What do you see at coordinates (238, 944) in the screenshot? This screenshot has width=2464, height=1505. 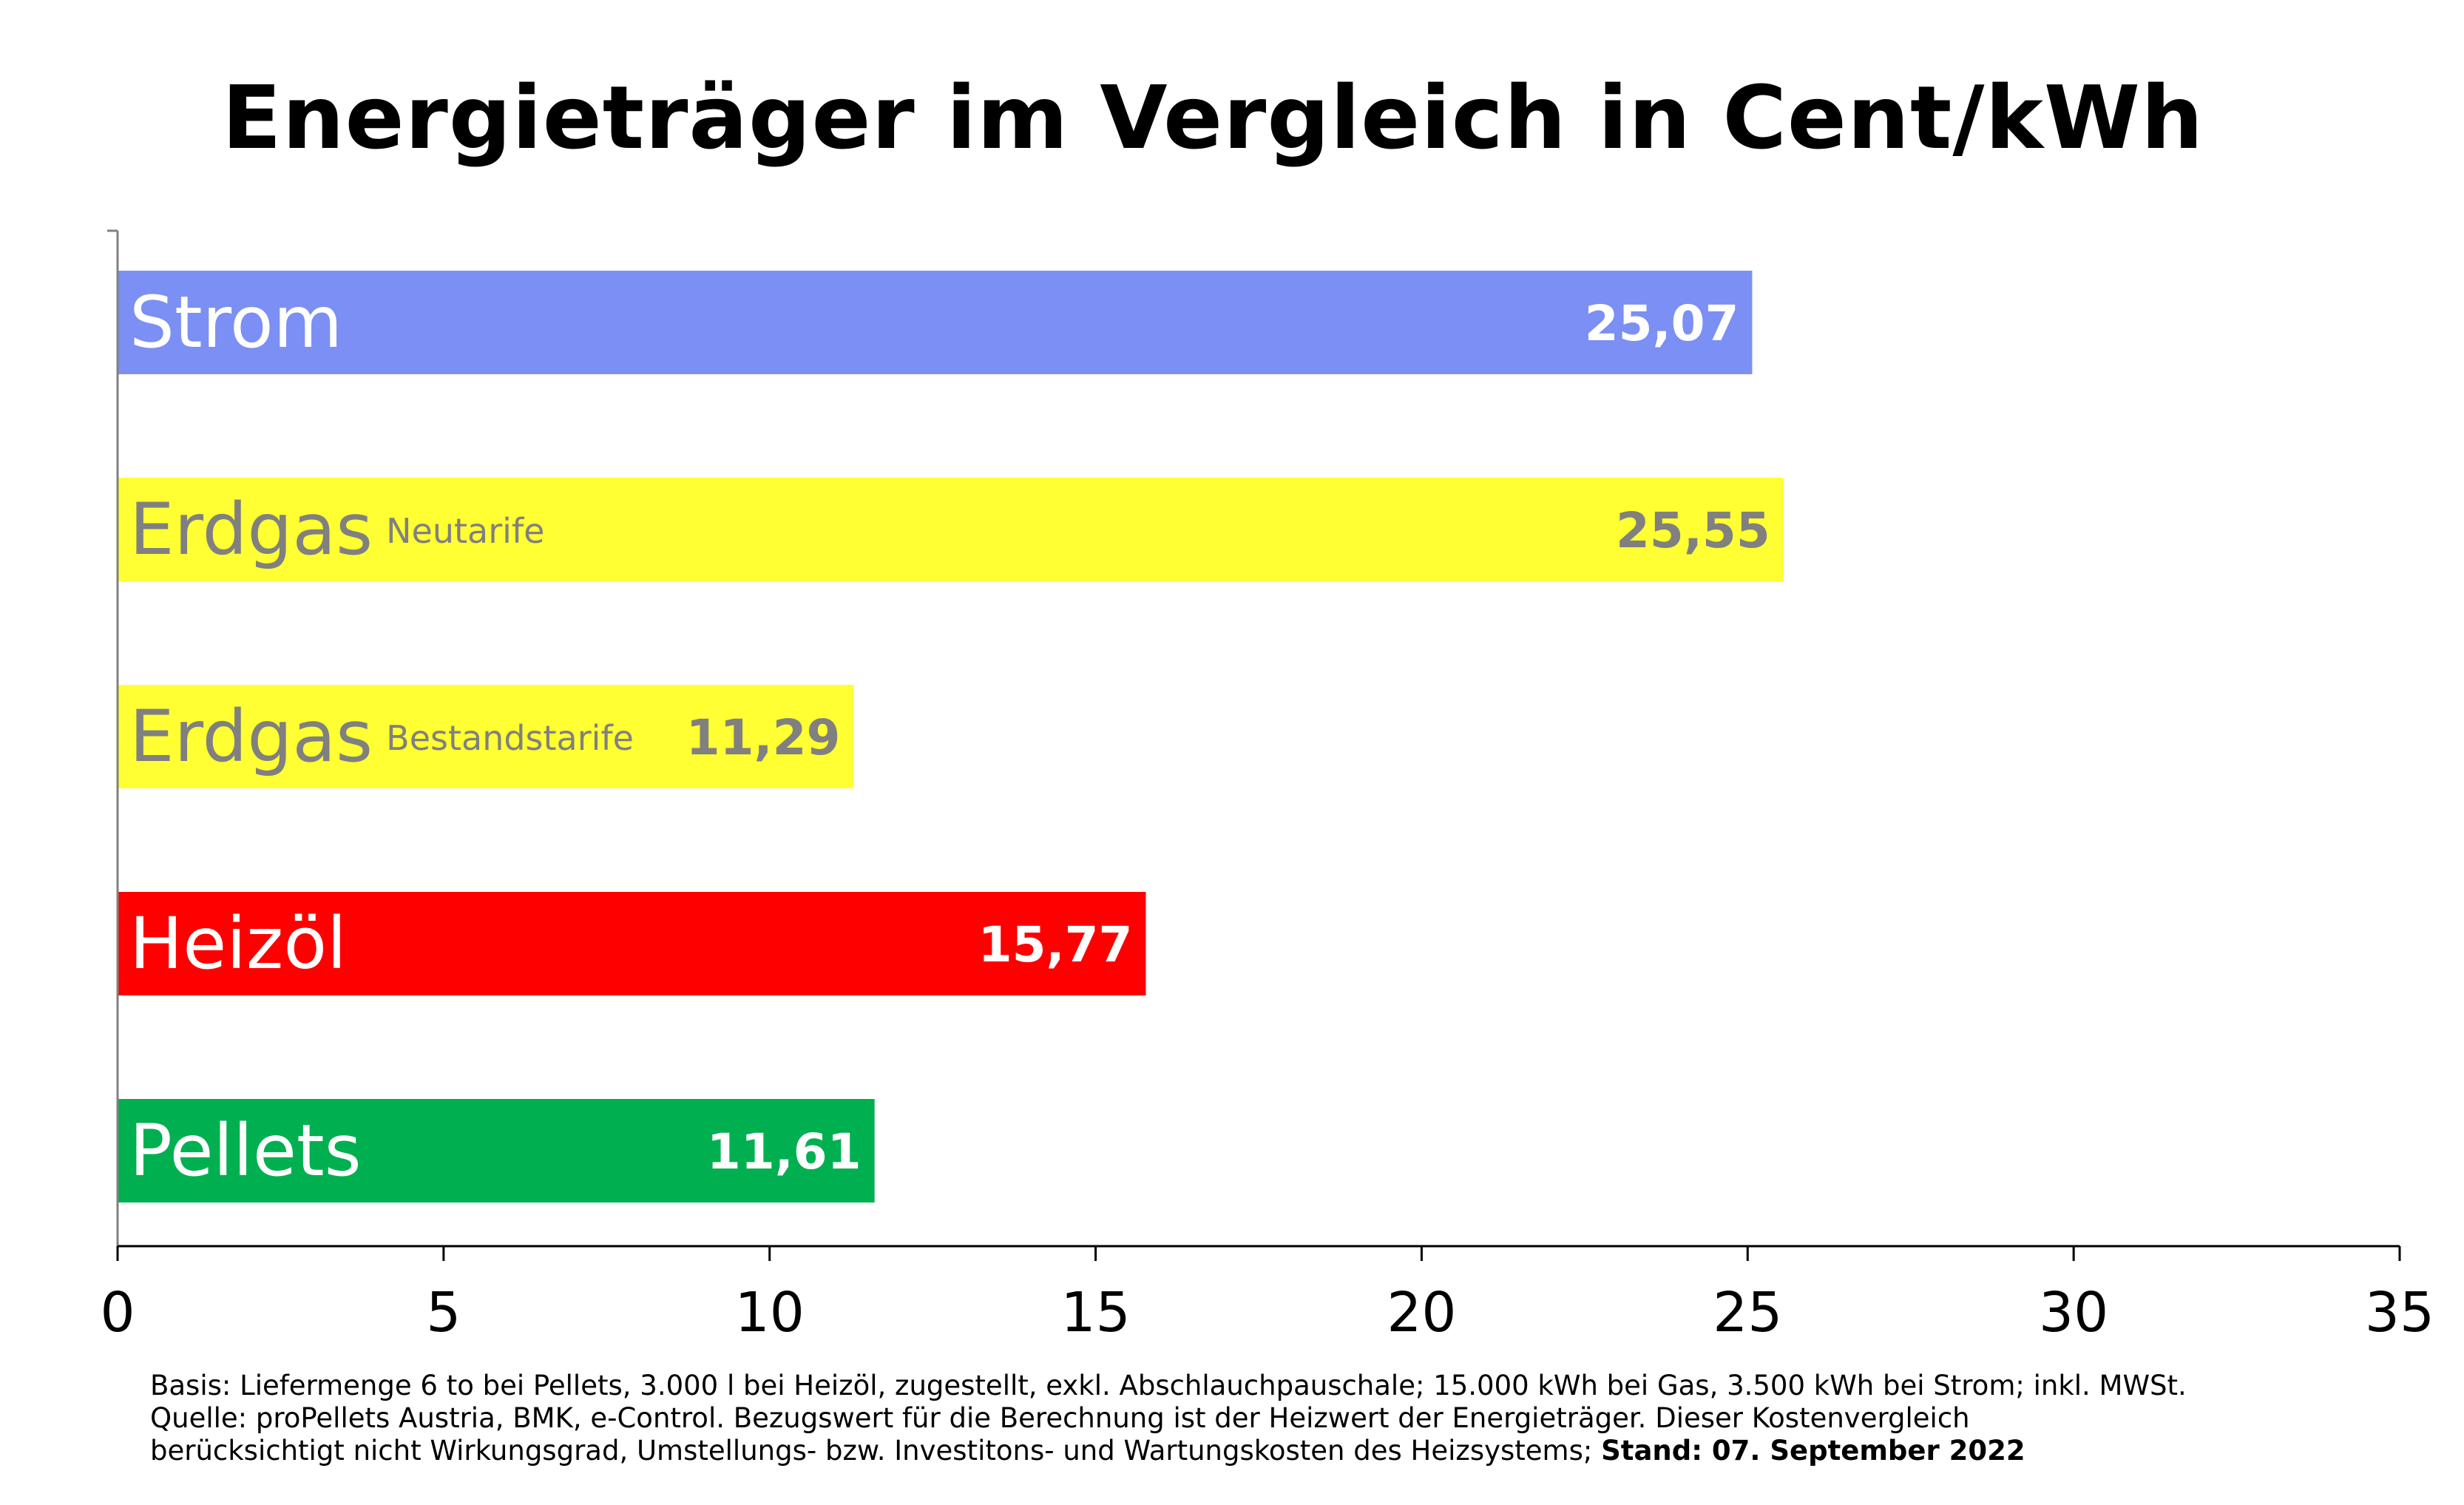 I see `bar-label-3: Heizöl` at bounding box center [238, 944].